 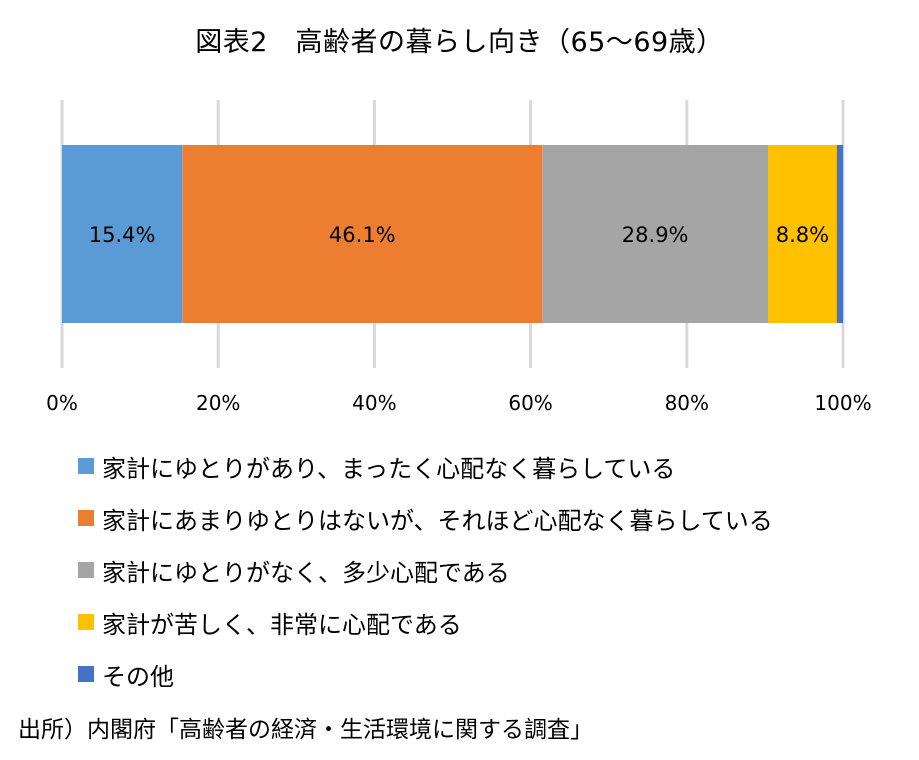 What do you see at coordinates (282, 624) in the screenshot?
I see `legend-label: 家計が苦しく、非常に心配である` at bounding box center [282, 624].